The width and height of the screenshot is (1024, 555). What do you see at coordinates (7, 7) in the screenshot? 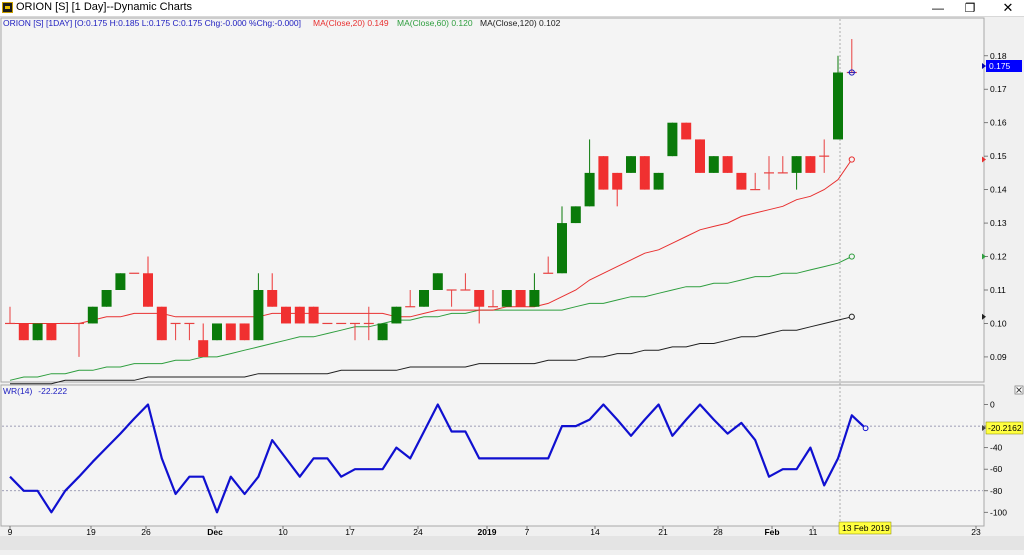
I see `app-logo-icon` at bounding box center [7, 7].